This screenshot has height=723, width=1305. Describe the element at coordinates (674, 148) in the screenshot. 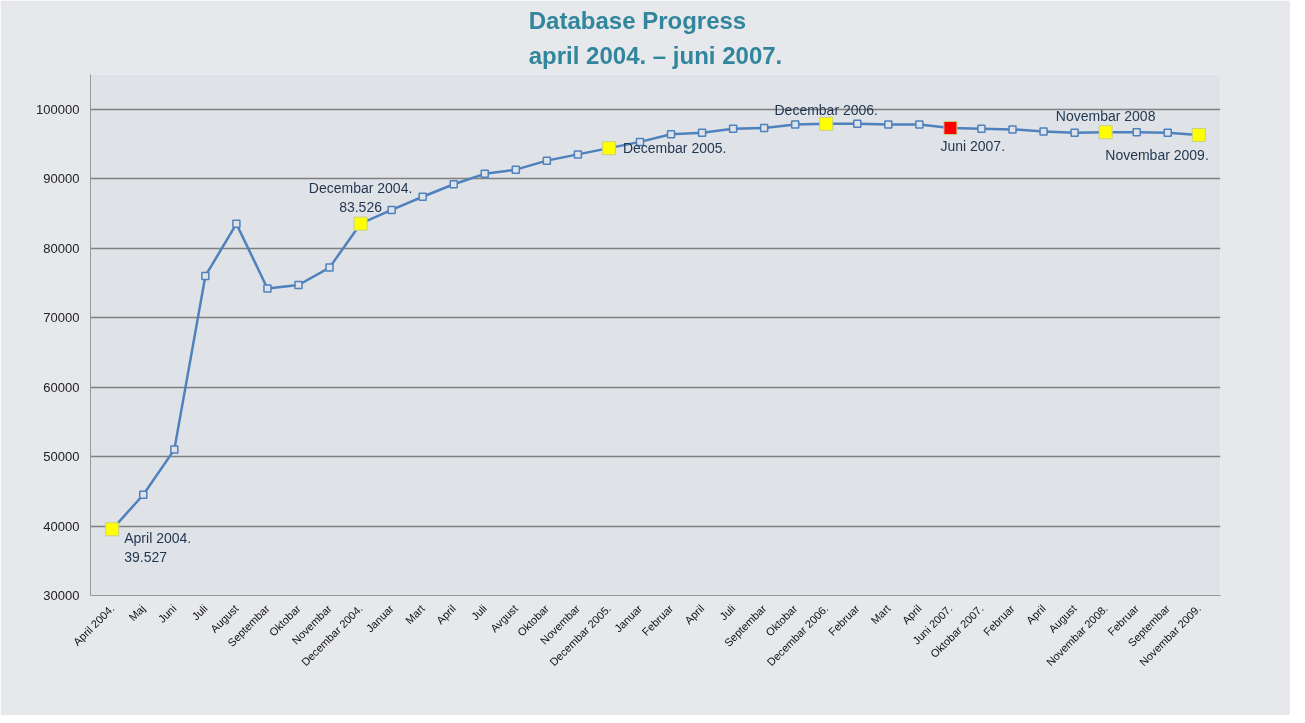

I see `annotation: Decembar 2005.` at that location.